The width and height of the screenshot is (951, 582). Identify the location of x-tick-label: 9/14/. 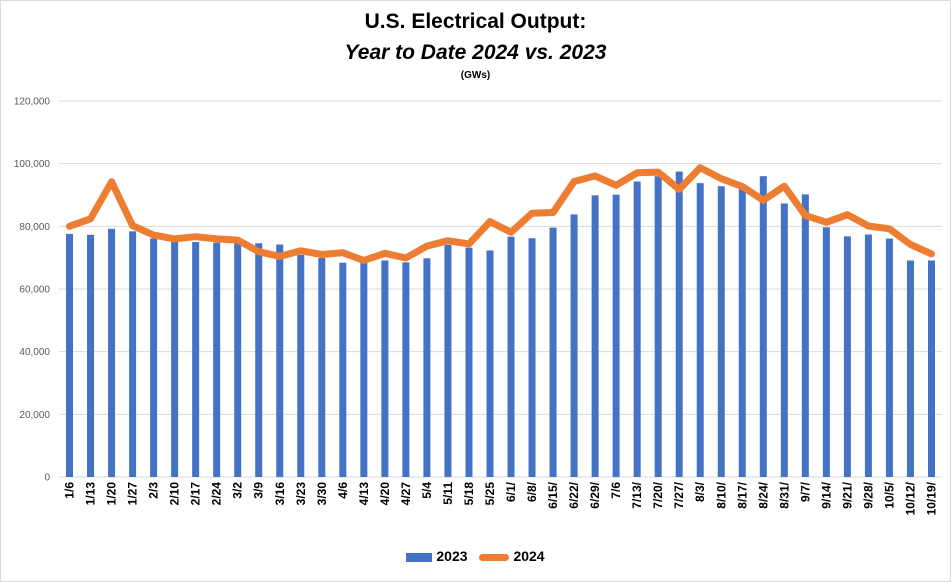
(826, 494).